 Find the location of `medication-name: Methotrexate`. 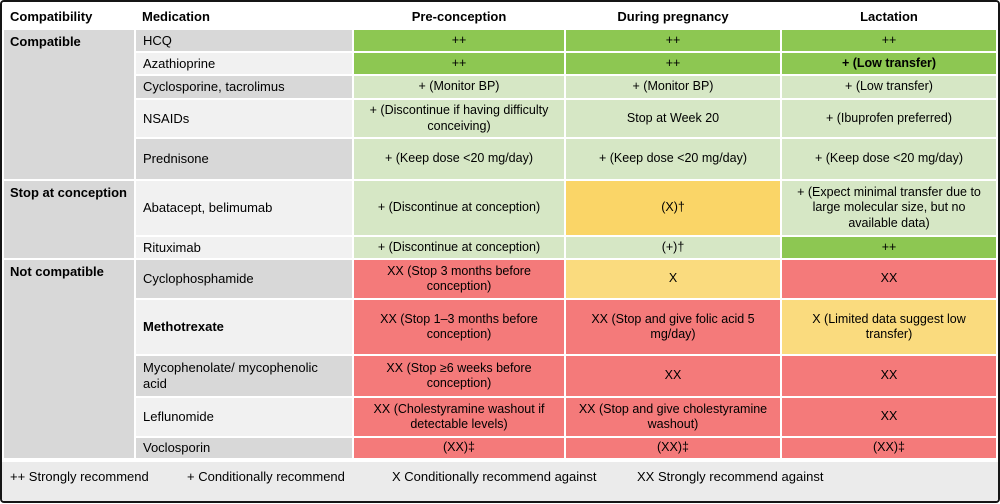

medication-name: Methotrexate is located at coordinates (244, 327).